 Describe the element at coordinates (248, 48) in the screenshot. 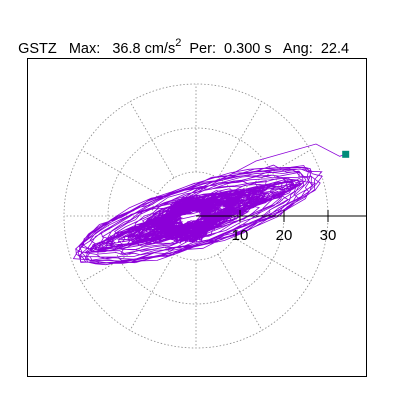

I see `period-value: 0.300 s` at that location.